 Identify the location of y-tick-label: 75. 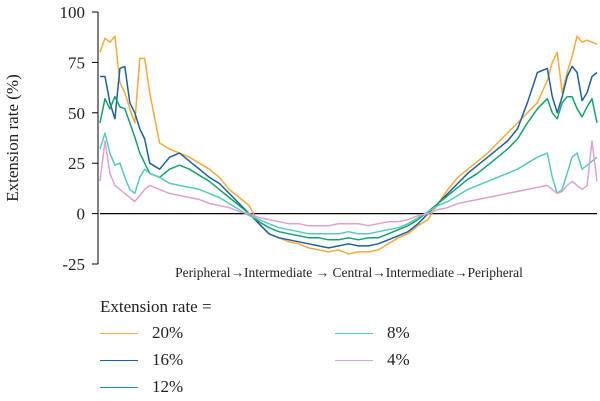
(76, 62).